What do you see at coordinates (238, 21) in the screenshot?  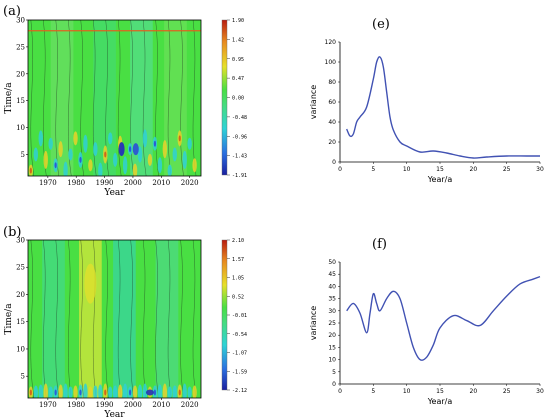 I see `colorbar-label: 1.90` at bounding box center [238, 21].